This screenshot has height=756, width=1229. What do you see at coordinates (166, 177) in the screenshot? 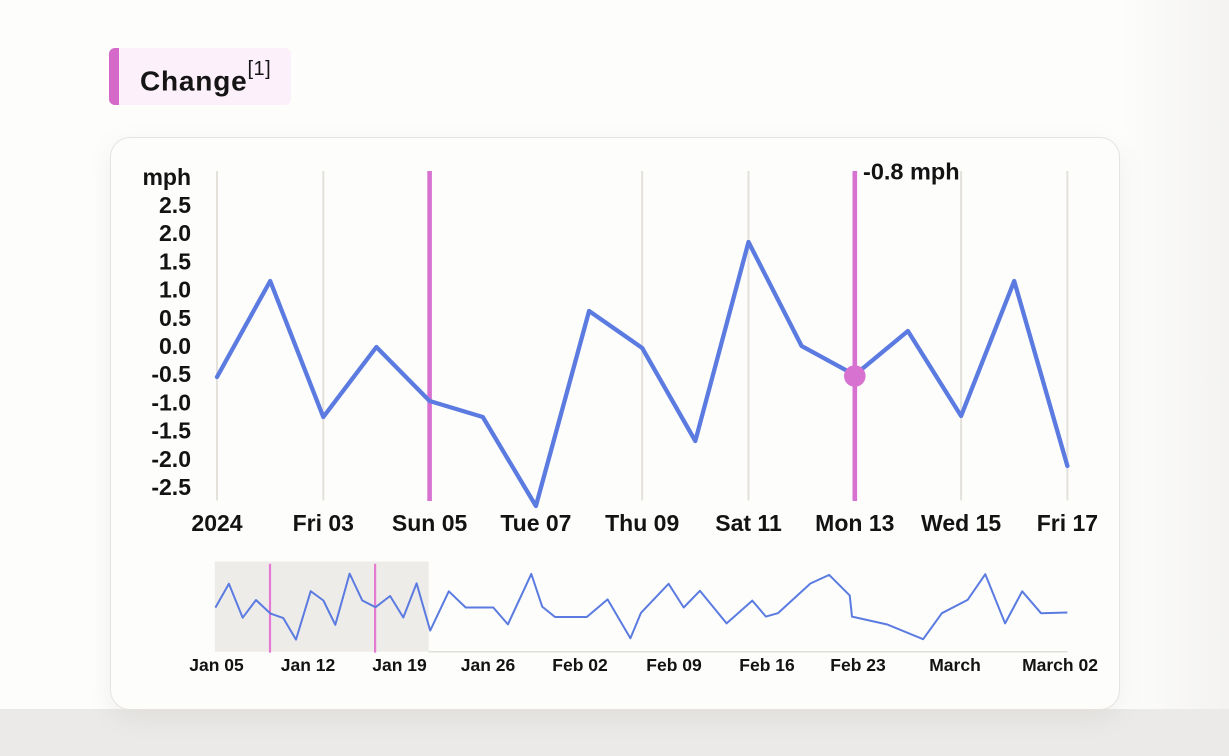
I see `svg-text: mph` at bounding box center [166, 177].